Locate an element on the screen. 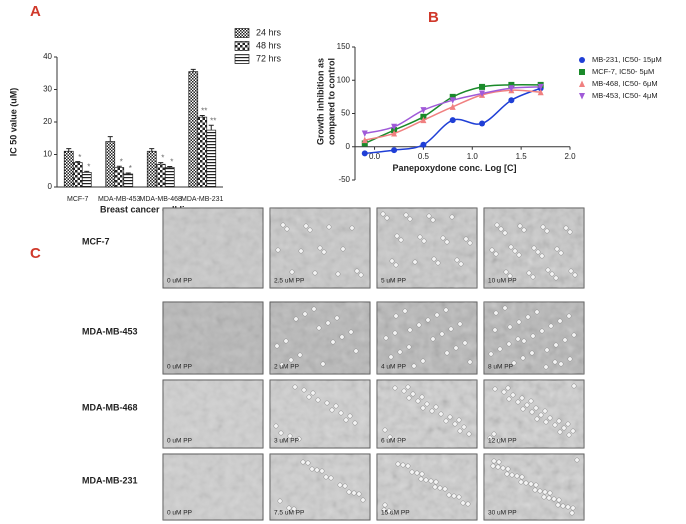 The height and width of the screenshot is (524, 686). y-axis-label: Growth inhibition as is located at coordinates (320, 101).